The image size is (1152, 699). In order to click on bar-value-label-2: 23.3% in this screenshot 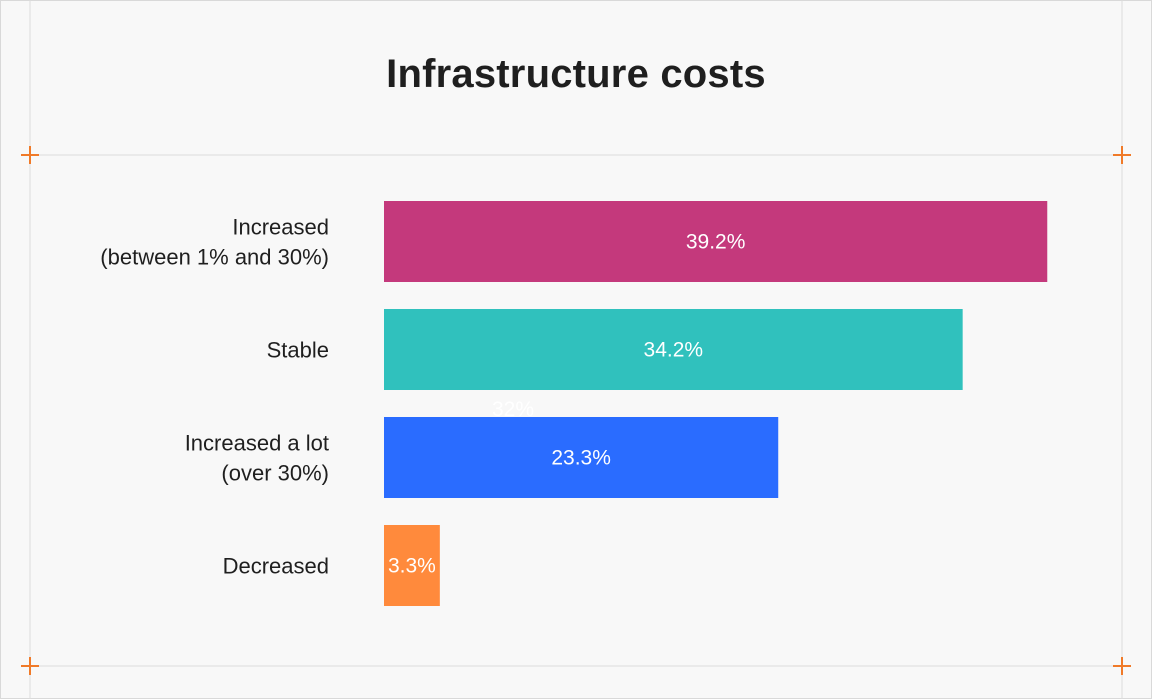, I will do `click(581, 458)`.